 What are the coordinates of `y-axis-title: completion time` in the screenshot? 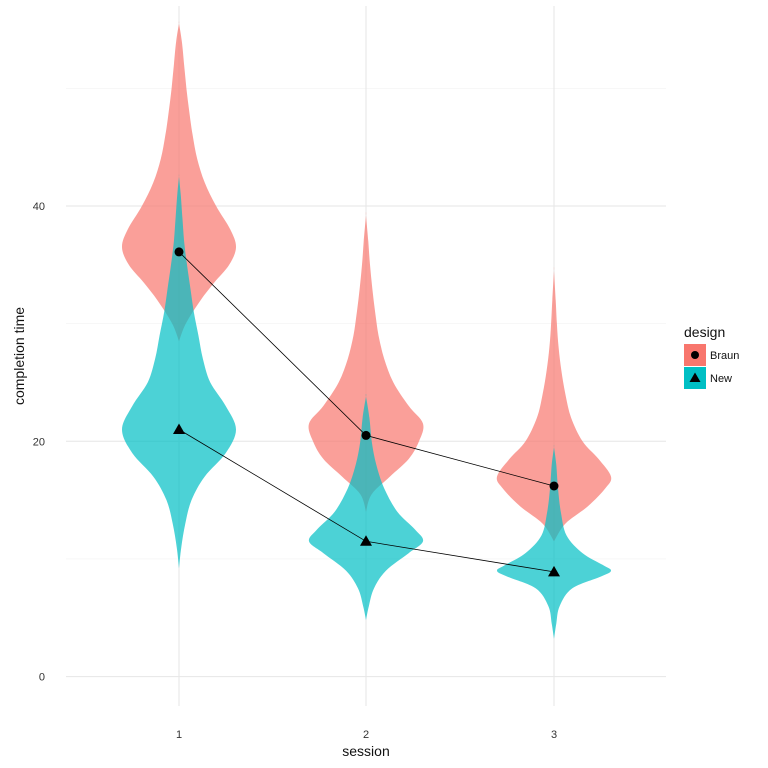 It's located at (19, 356).